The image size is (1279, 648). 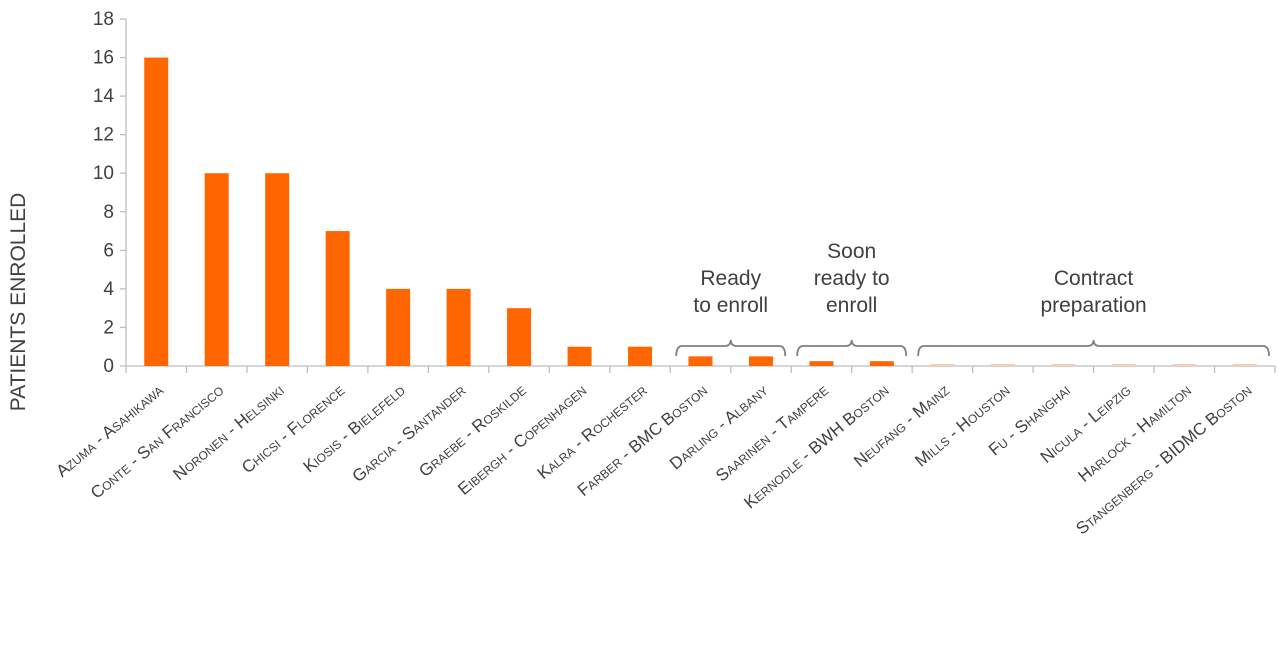 I want to click on group-label: Contract, so click(x=1094, y=278).